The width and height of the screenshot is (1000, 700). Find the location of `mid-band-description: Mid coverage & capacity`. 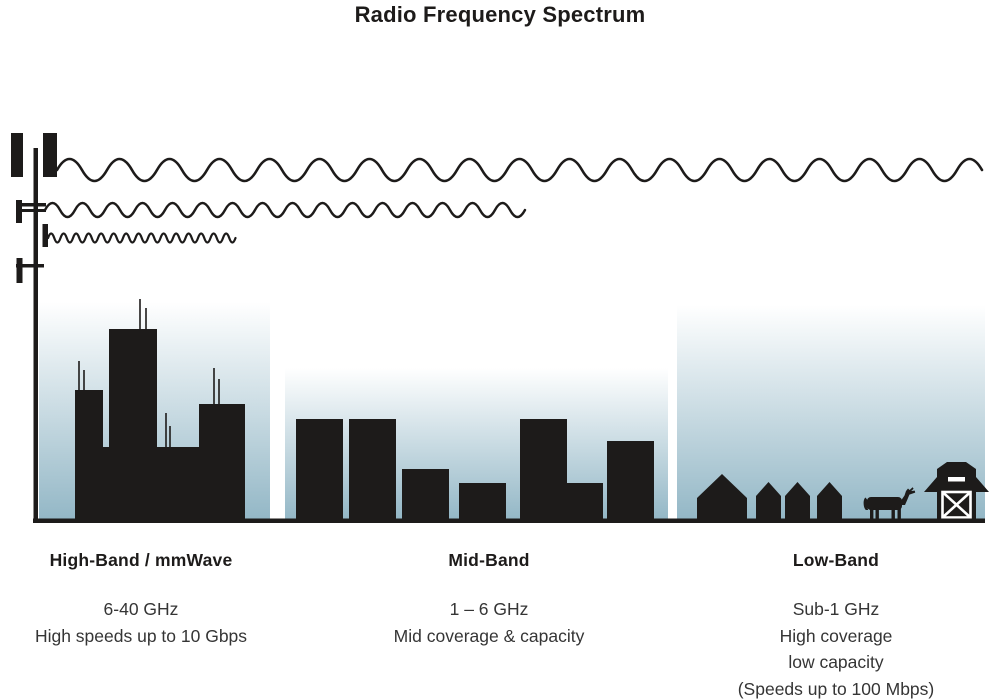

mid-band-description: Mid coverage & capacity is located at coordinates (489, 635).